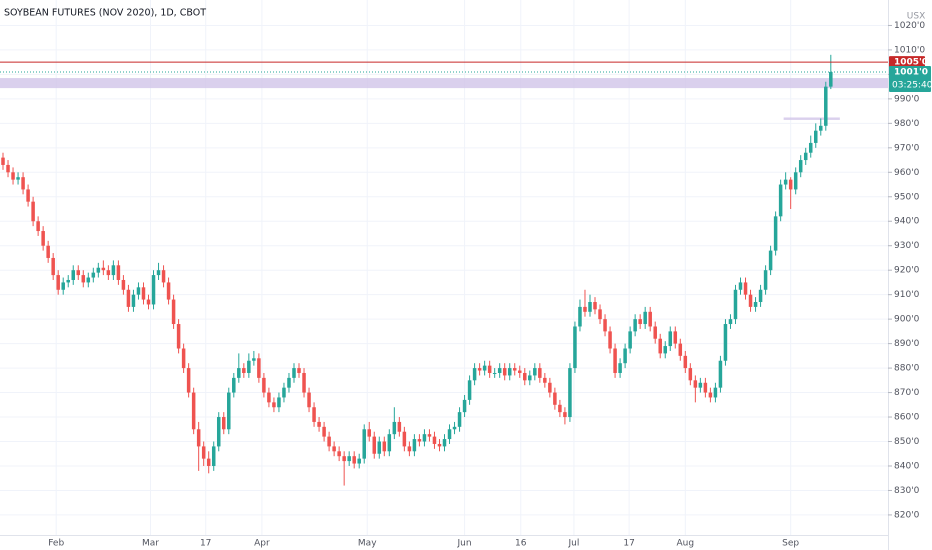 Image resolution: width=932 pixels, height=550 pixels. What do you see at coordinates (574, 544) in the screenshot?
I see `x-tick-label: Jul` at bounding box center [574, 544].